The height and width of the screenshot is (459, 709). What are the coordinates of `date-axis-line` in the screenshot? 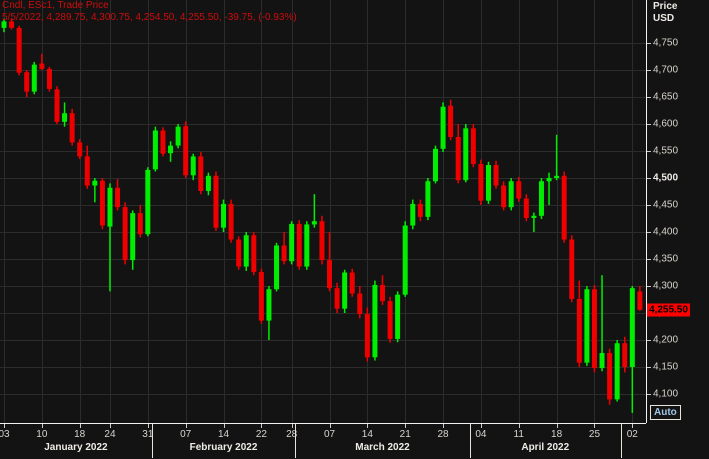 It's located at (323, 423).